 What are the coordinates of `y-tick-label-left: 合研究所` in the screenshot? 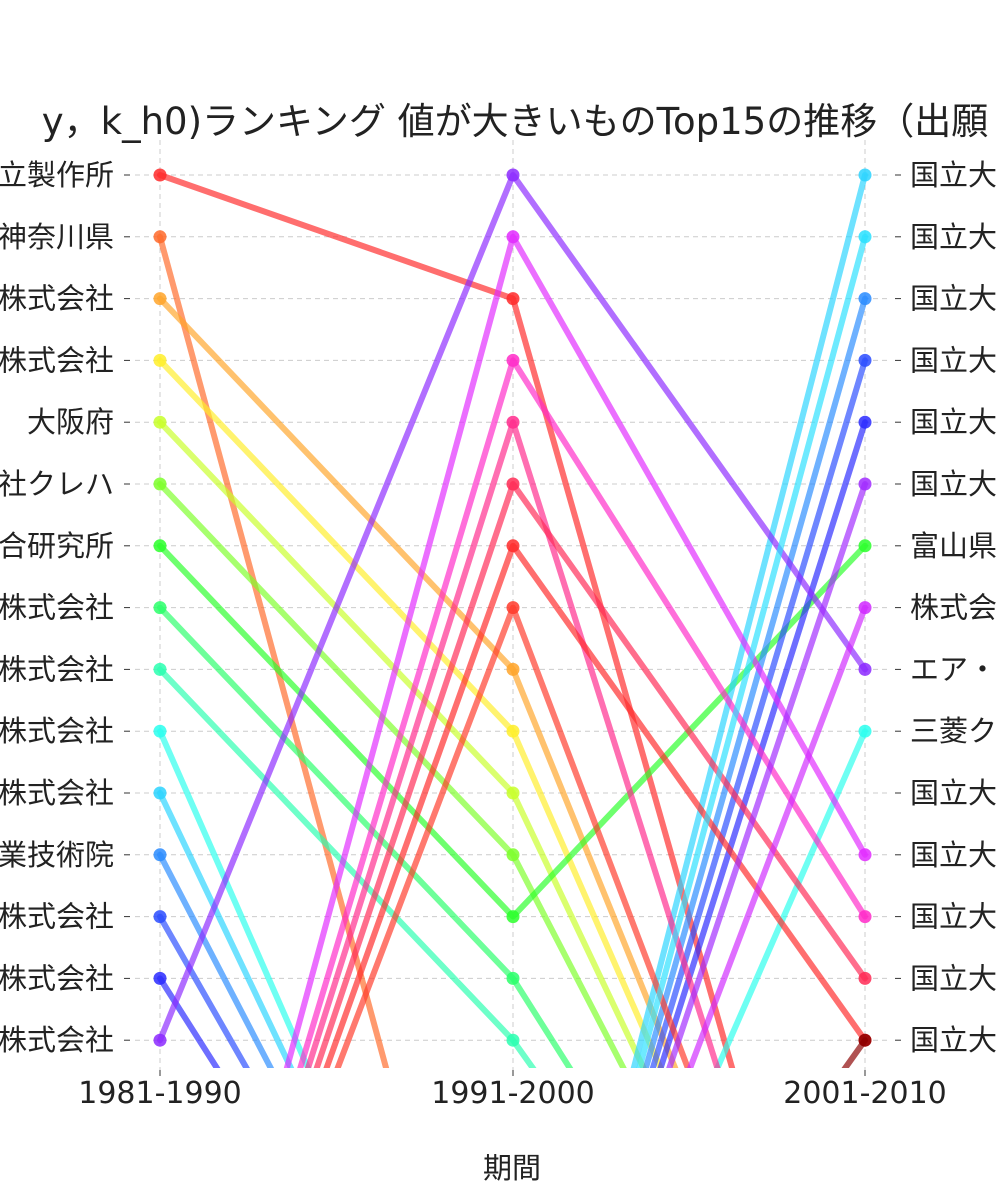 It's located at (57, 546).